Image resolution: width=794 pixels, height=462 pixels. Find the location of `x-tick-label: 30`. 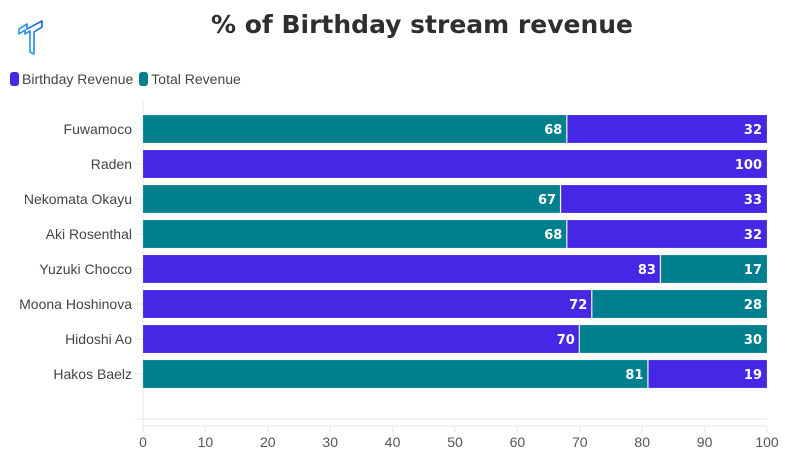

x-tick-label: 30 is located at coordinates (330, 442).